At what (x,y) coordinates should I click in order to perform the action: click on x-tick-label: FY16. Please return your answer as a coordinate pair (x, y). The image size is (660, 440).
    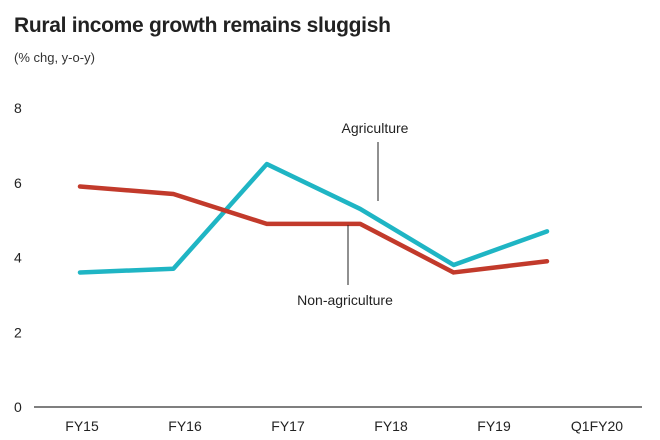
    Looking at the image, I should click on (185, 426).